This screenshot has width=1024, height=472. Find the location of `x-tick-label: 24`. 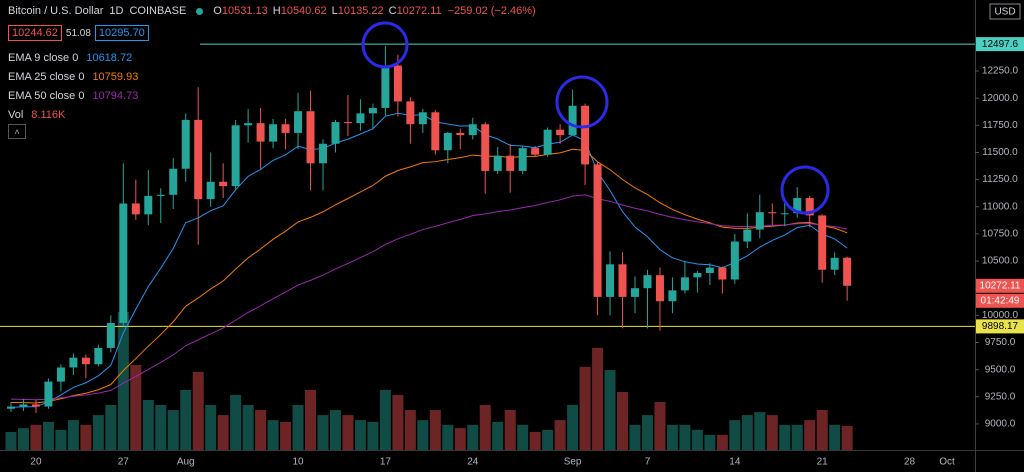

x-tick-label: 24 is located at coordinates (473, 462).